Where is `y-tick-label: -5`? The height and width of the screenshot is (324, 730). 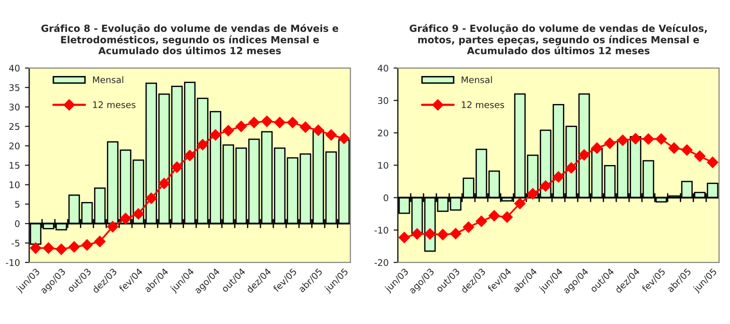 y-tick-label: -5 is located at coordinates (16, 243).